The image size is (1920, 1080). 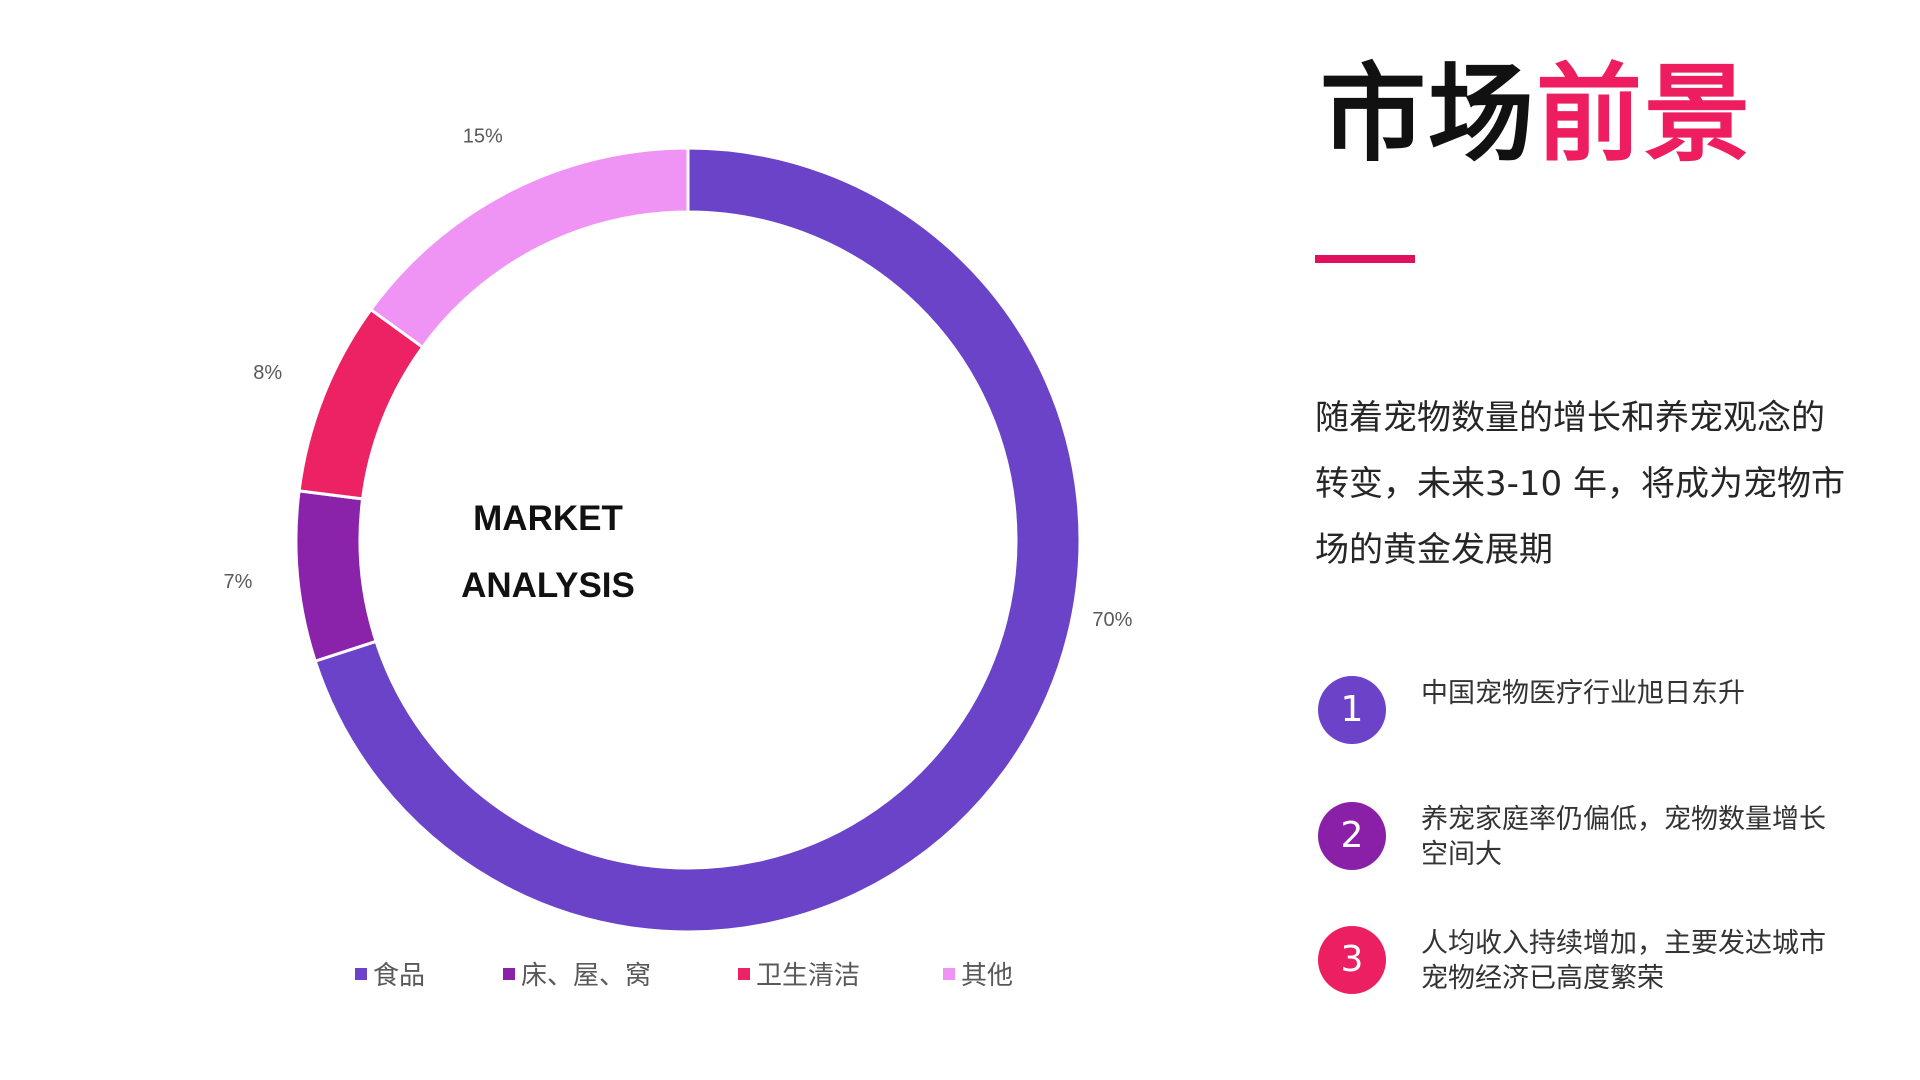 What do you see at coordinates (548, 585) in the screenshot?
I see `chart-center-label-line2: ANALYSIS` at bounding box center [548, 585].